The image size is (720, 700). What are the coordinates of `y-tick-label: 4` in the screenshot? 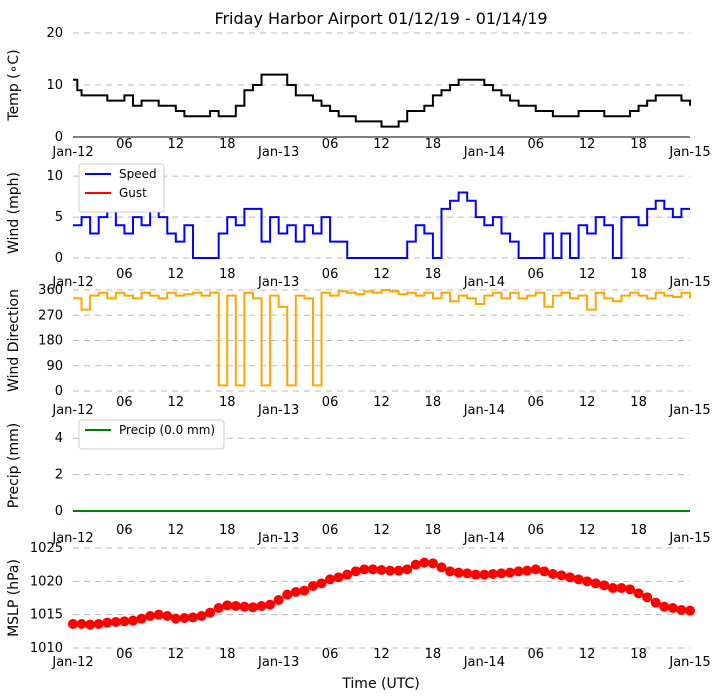 It's located at (59, 438).